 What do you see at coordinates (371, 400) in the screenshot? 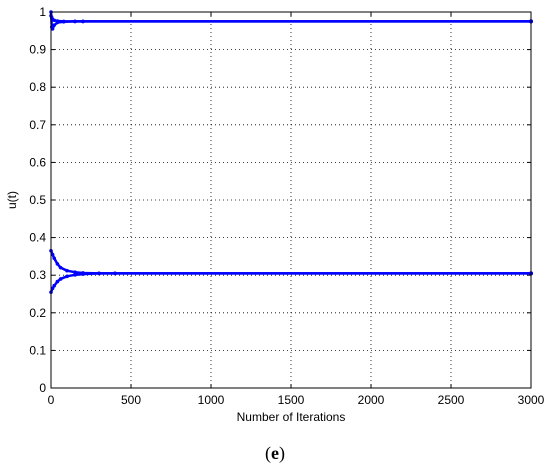
I see `x-tick-label: 2000` at bounding box center [371, 400].